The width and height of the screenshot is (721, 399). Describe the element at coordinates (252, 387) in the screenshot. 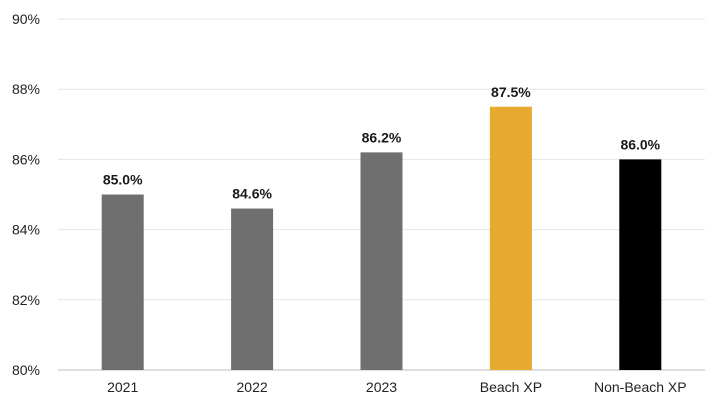

I see `x-tick-label: 2022` at that location.